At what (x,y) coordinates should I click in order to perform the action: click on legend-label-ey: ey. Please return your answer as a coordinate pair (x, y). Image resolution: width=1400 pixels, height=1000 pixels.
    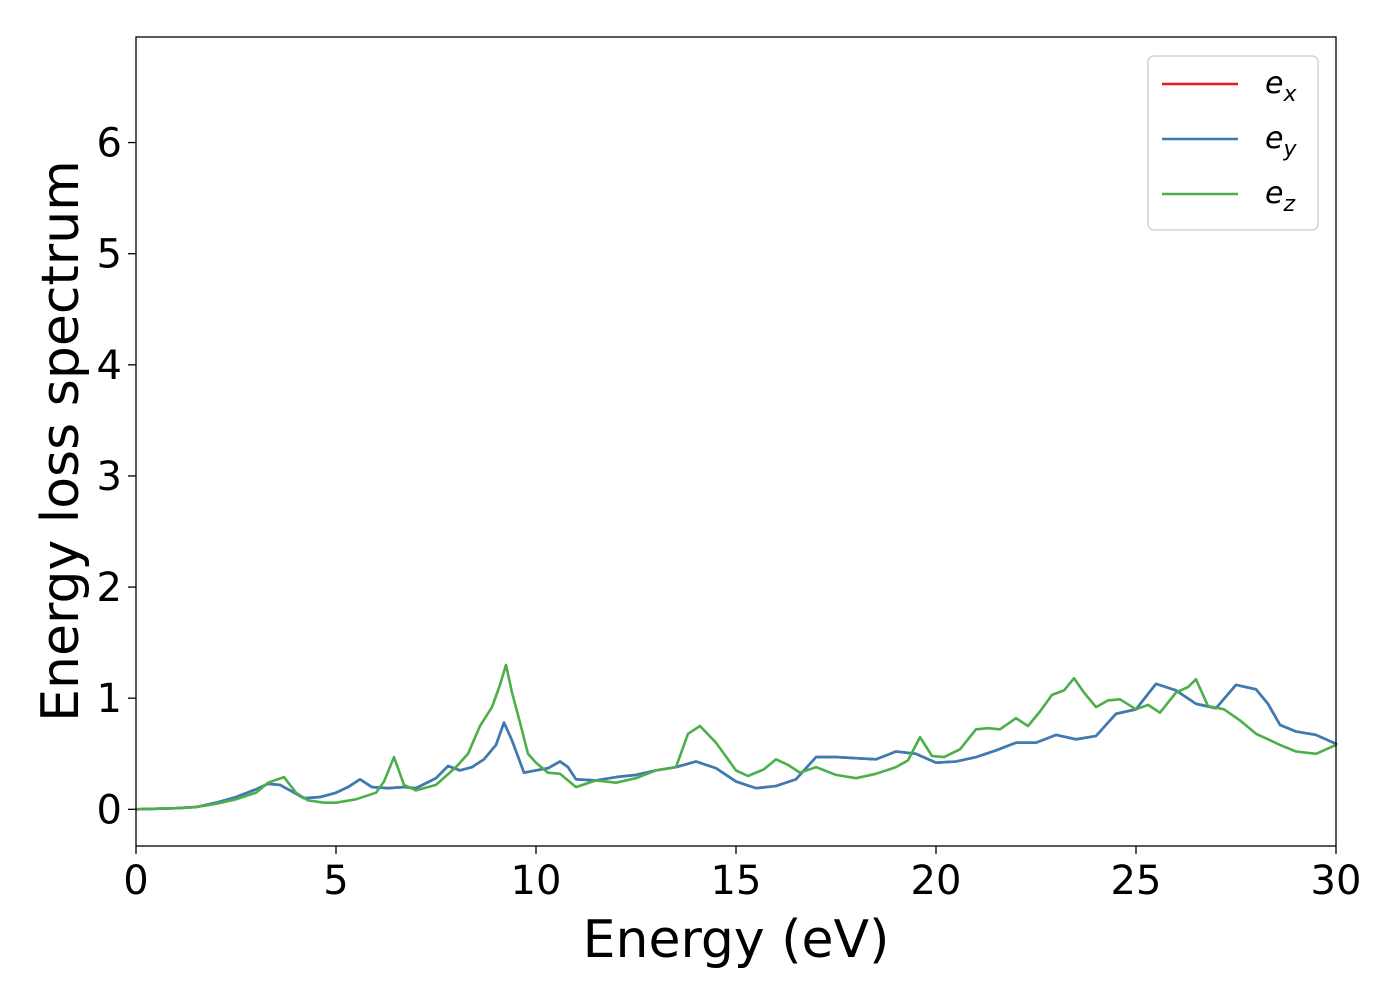
    Looking at the image, I should click on (1281, 141).